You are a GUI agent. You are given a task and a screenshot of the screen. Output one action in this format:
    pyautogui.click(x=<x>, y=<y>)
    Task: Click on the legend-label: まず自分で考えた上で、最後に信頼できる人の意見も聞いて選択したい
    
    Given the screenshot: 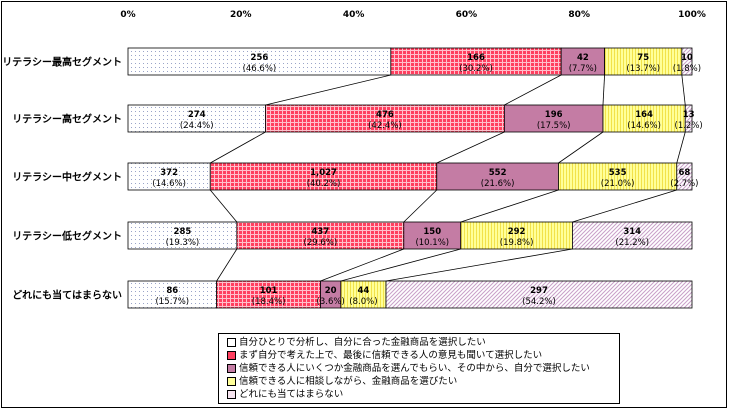 What is the action you would take?
    pyautogui.click(x=391, y=355)
    